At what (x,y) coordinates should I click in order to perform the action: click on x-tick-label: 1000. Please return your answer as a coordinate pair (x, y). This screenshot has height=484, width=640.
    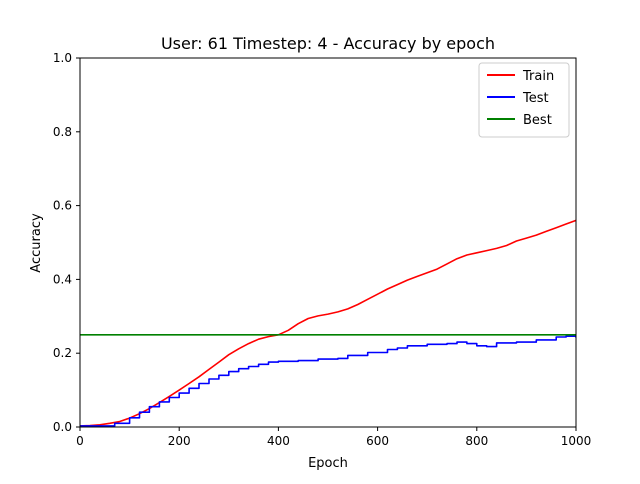
    Looking at the image, I should click on (576, 441).